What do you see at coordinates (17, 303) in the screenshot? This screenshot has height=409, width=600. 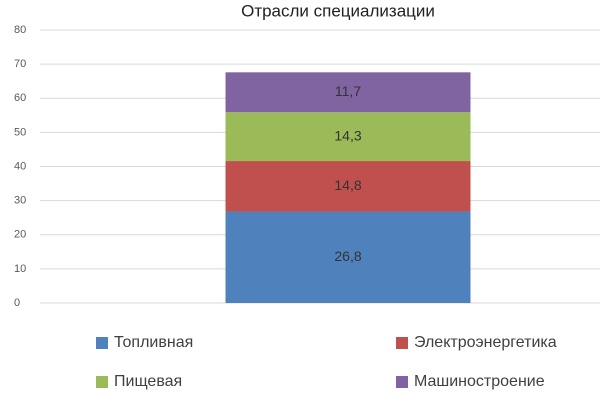 I see `y-tick-label: 0` at bounding box center [17, 303].